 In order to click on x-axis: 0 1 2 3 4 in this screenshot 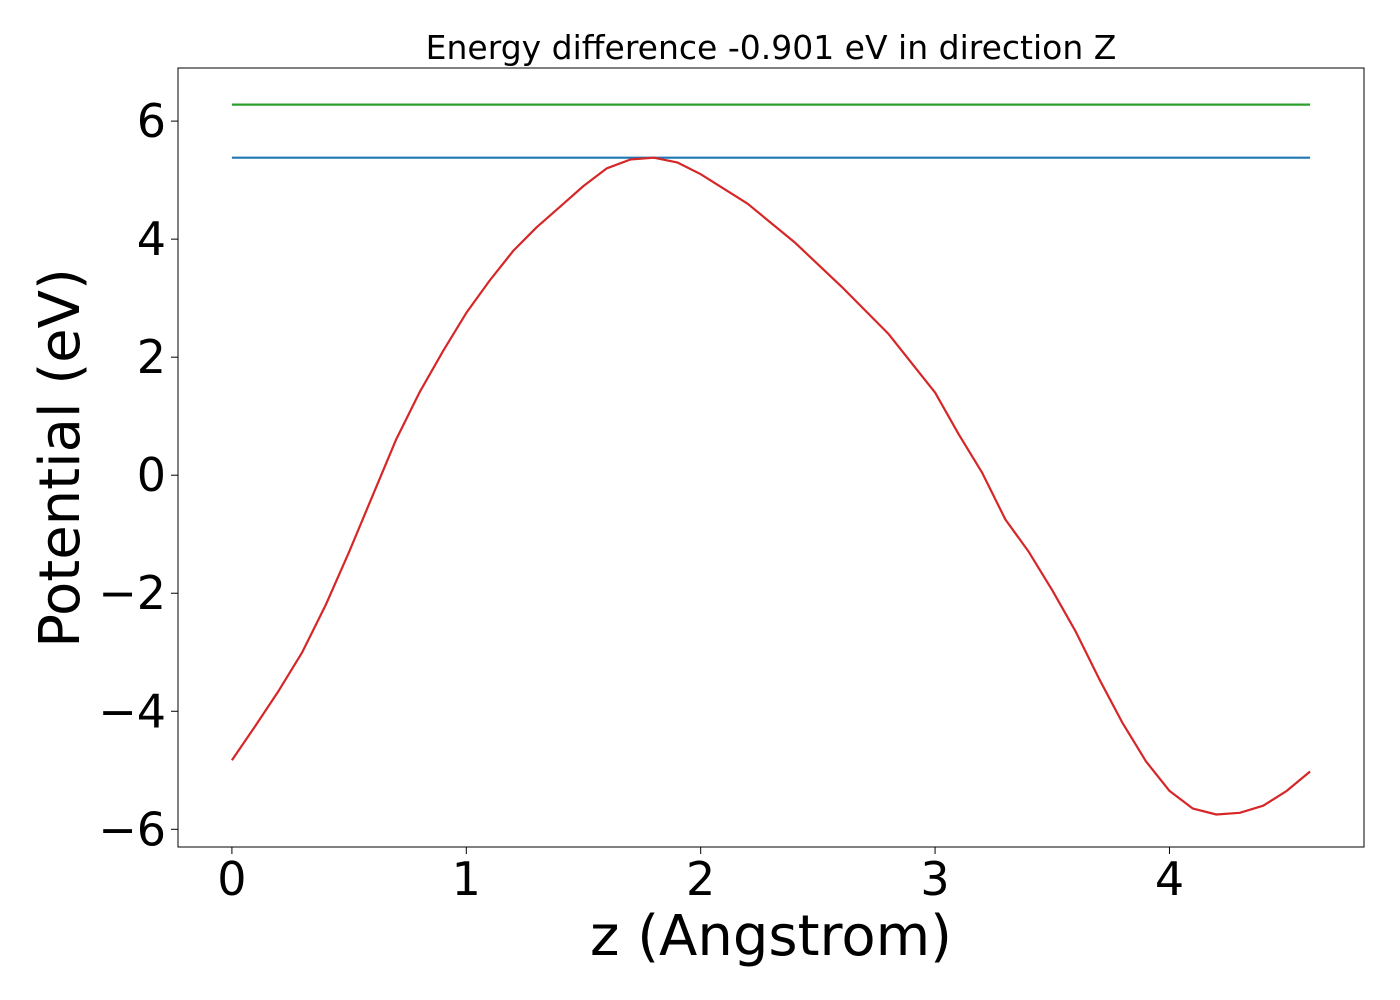, I will do `click(700, 876)`.